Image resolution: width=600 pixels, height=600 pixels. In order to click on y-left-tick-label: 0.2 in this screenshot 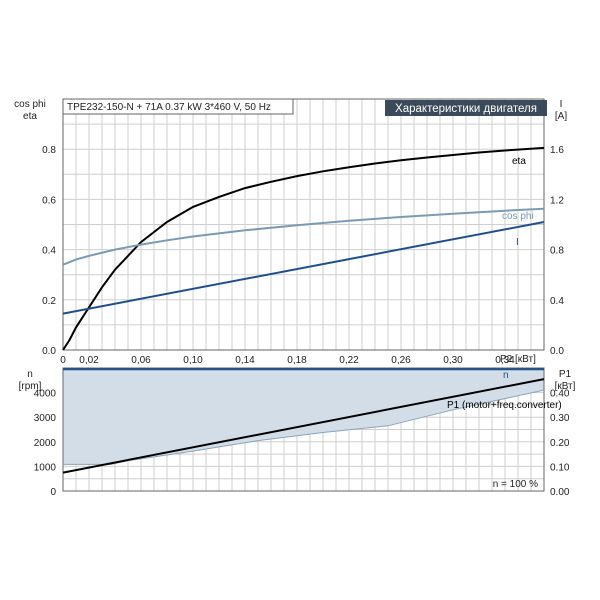, I will do `click(49, 301)`.